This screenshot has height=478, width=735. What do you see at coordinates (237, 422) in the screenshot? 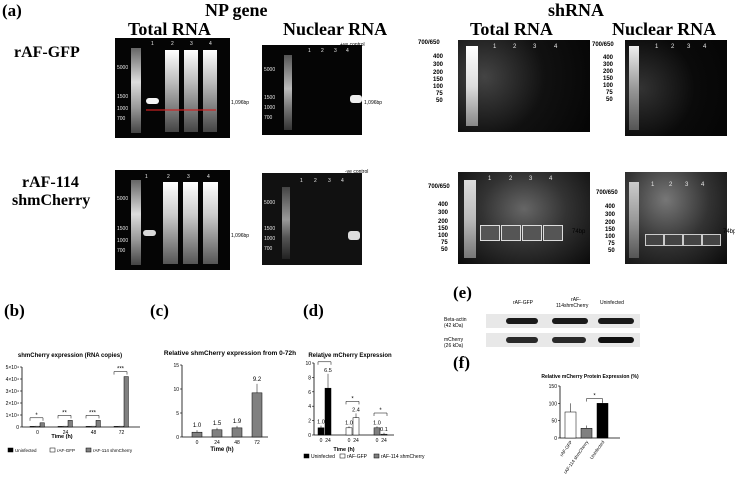
I see `chart-c-value-label: 1.9` at bounding box center [237, 422].